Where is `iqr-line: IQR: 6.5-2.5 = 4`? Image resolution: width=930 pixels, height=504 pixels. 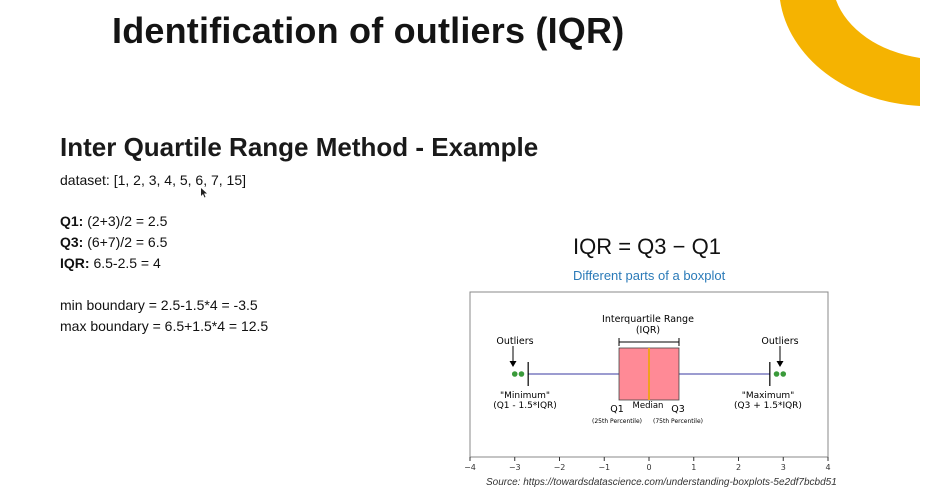
iqr-line: IQR: 6.5-2.5 = 4 is located at coordinates (110, 263).